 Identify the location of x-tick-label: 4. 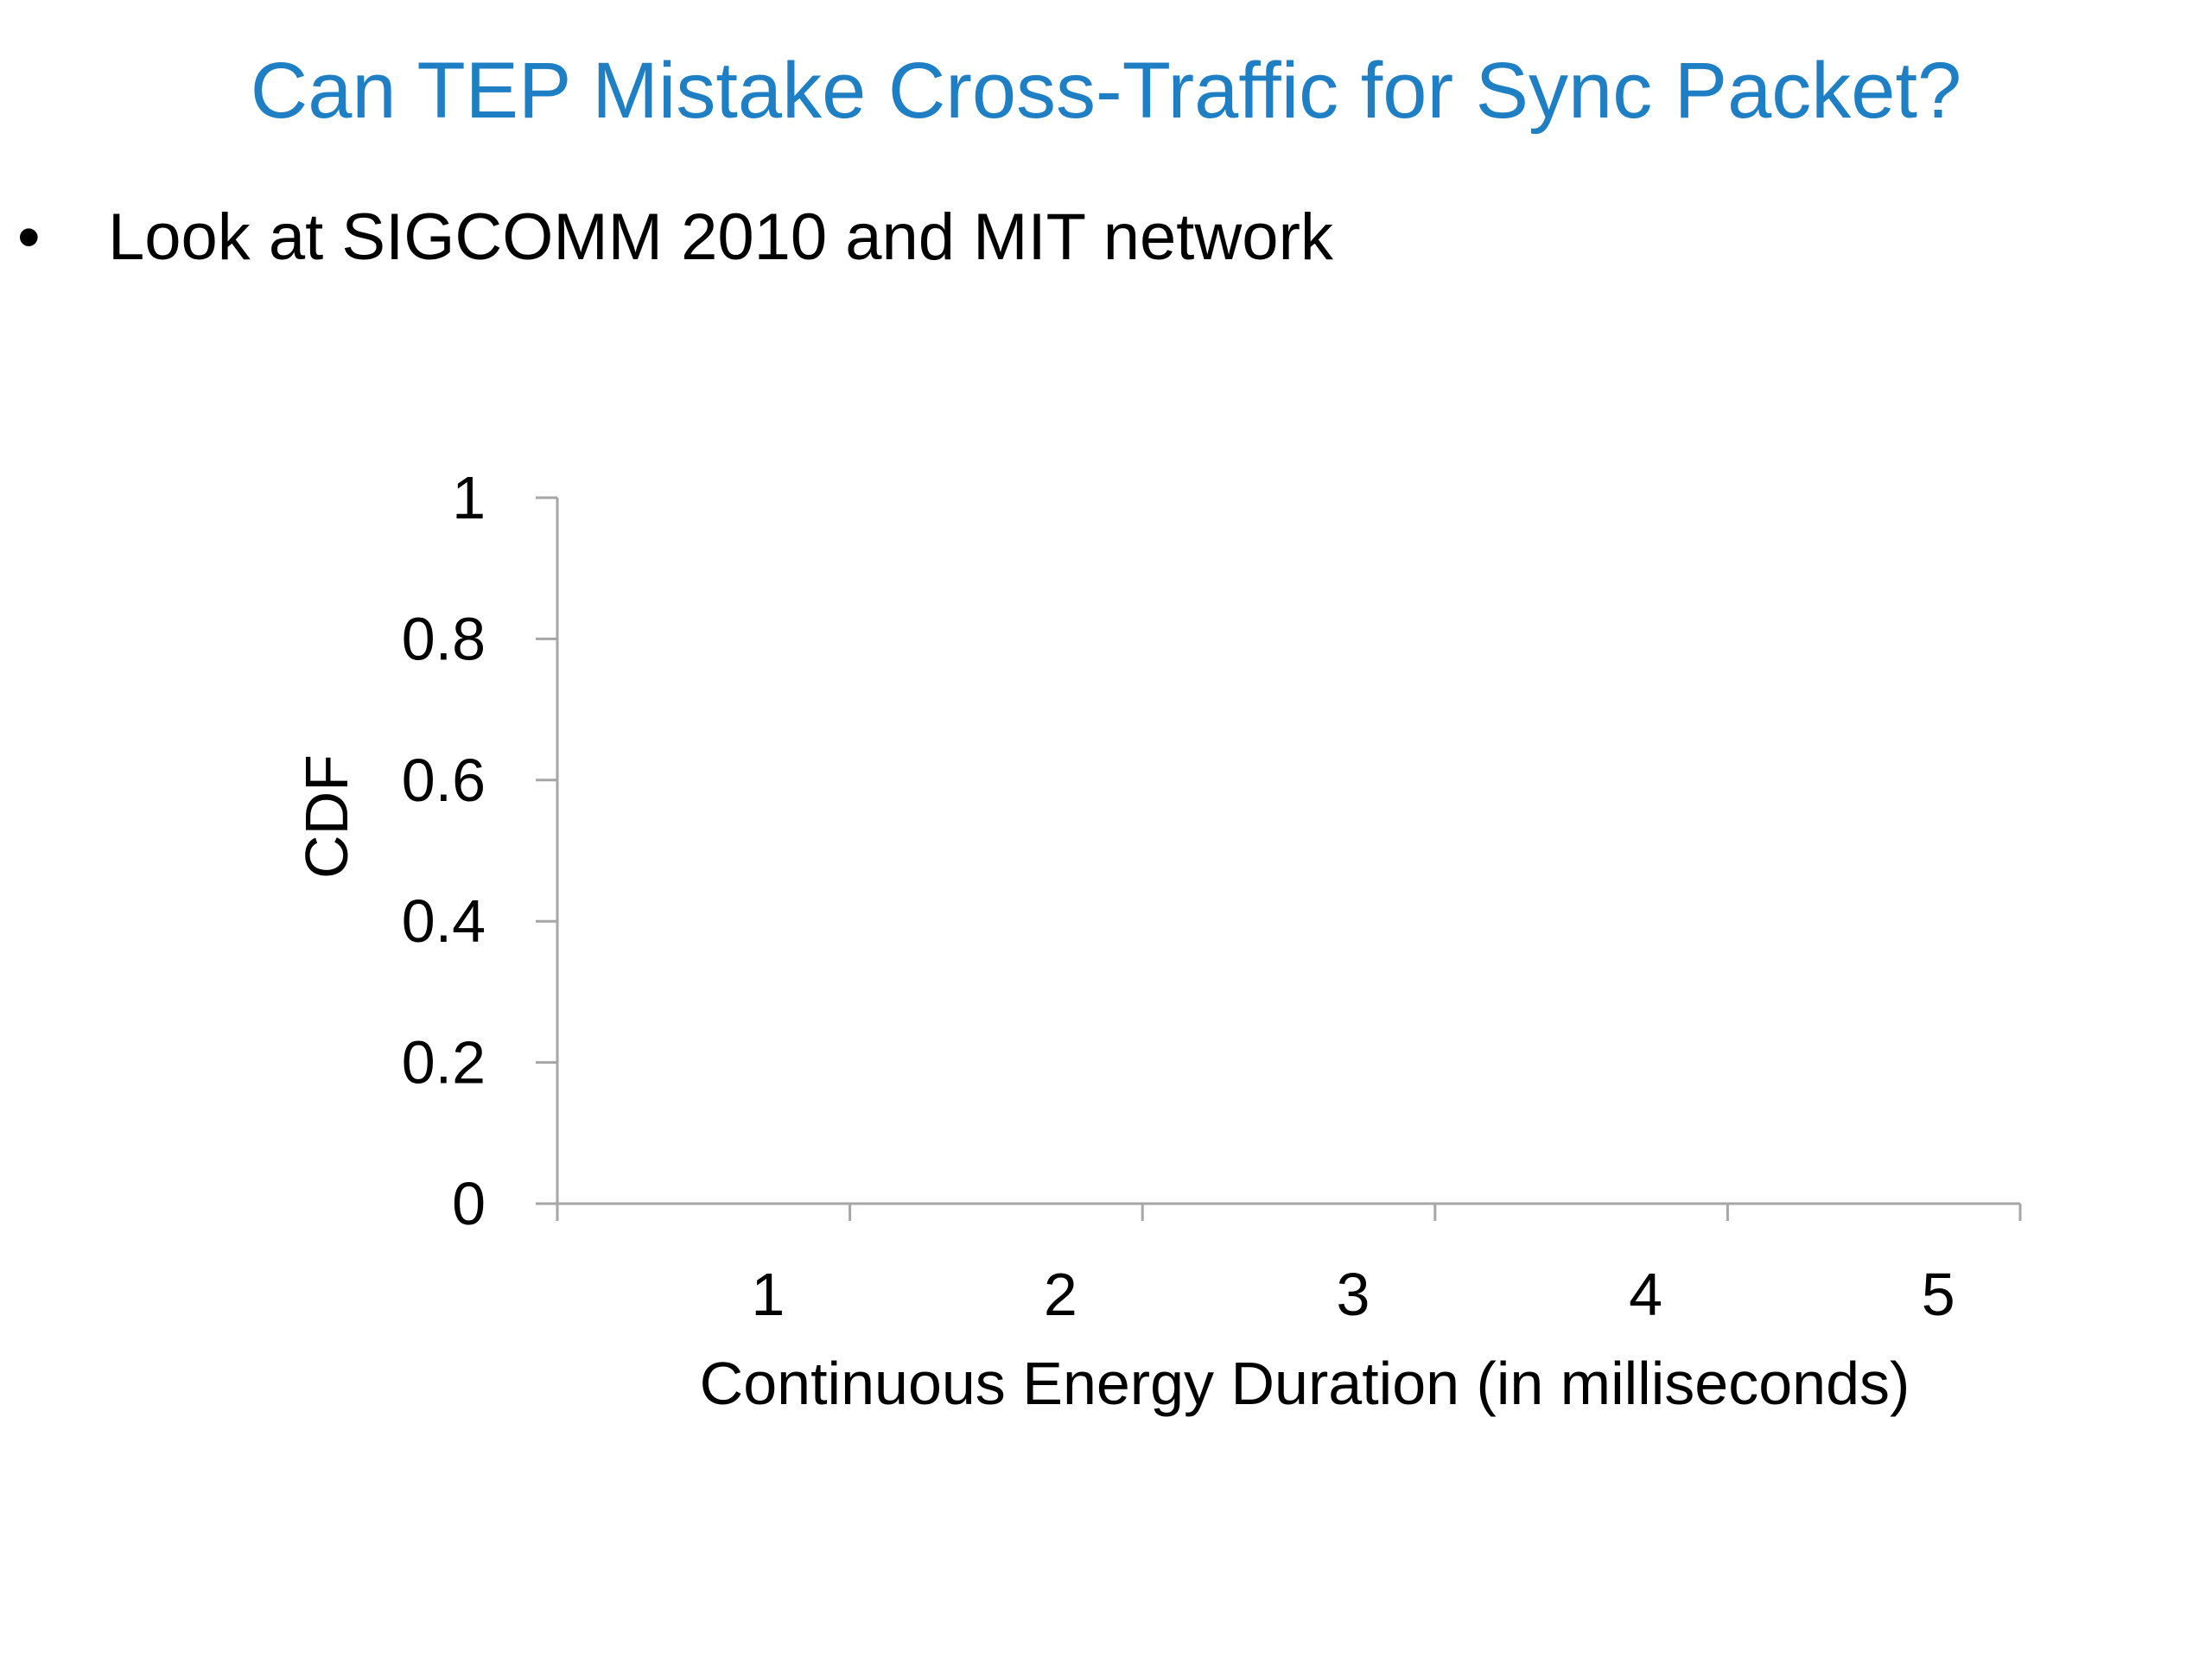
(1645, 1294).